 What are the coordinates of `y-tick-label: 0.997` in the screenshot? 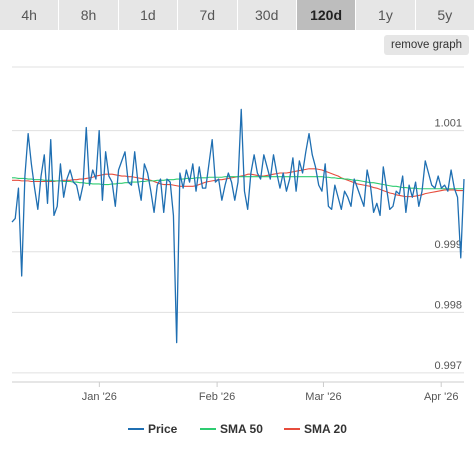 It's located at (448, 366).